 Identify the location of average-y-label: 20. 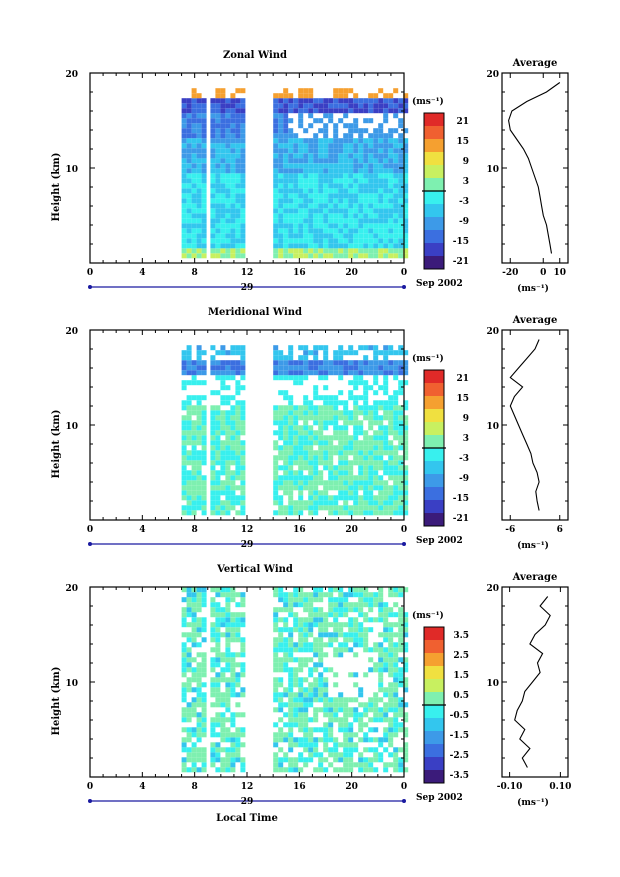
(492, 332).